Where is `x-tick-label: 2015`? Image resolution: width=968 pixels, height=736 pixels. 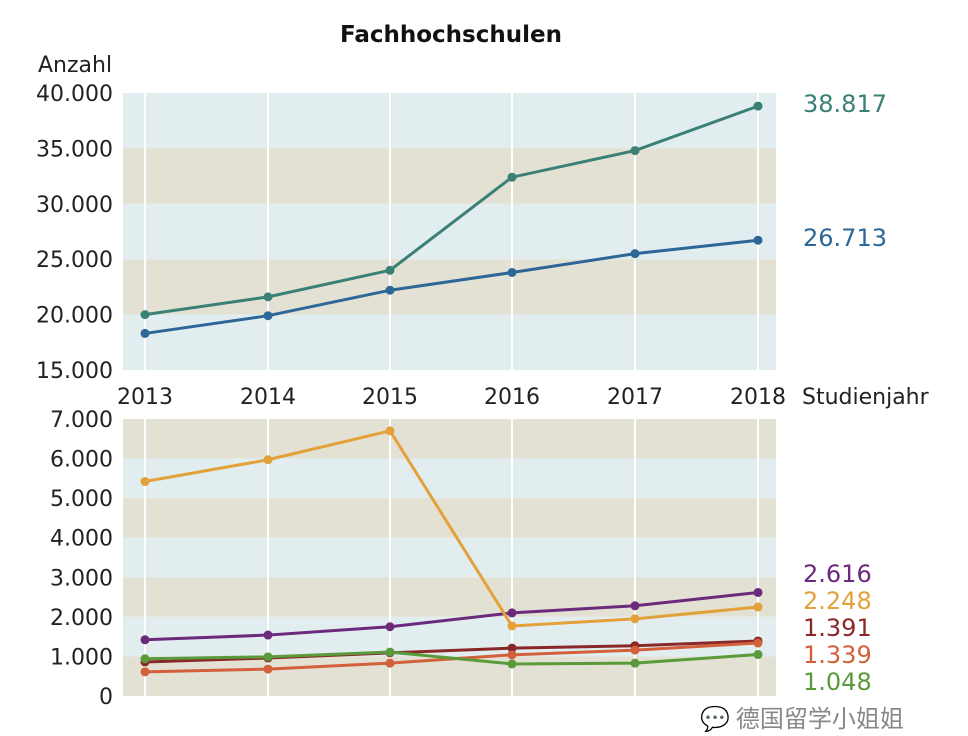 x-tick-label: 2015 is located at coordinates (390, 397).